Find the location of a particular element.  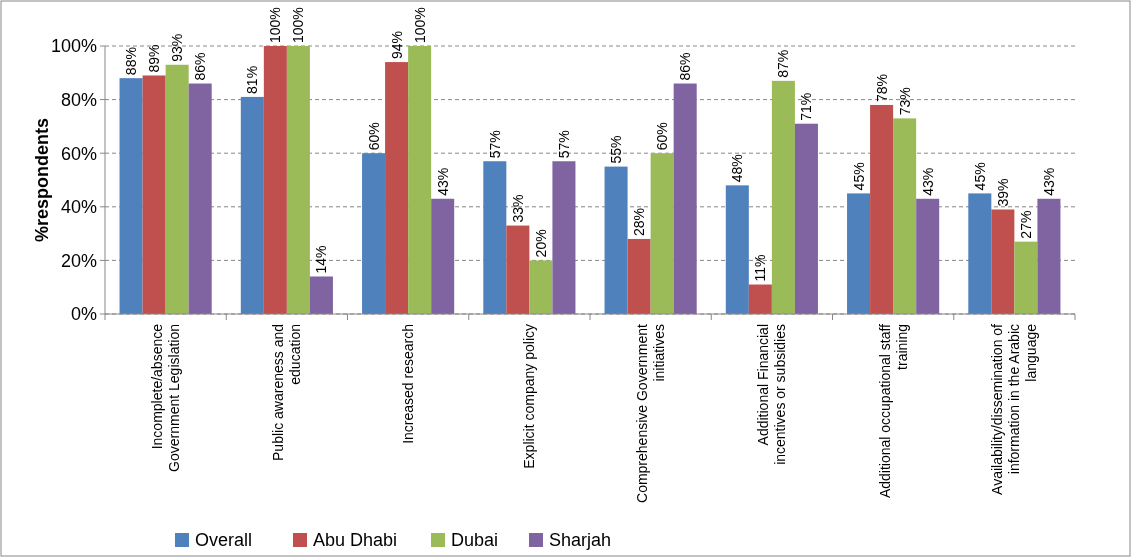

data-label: 78% is located at coordinates (881, 87).